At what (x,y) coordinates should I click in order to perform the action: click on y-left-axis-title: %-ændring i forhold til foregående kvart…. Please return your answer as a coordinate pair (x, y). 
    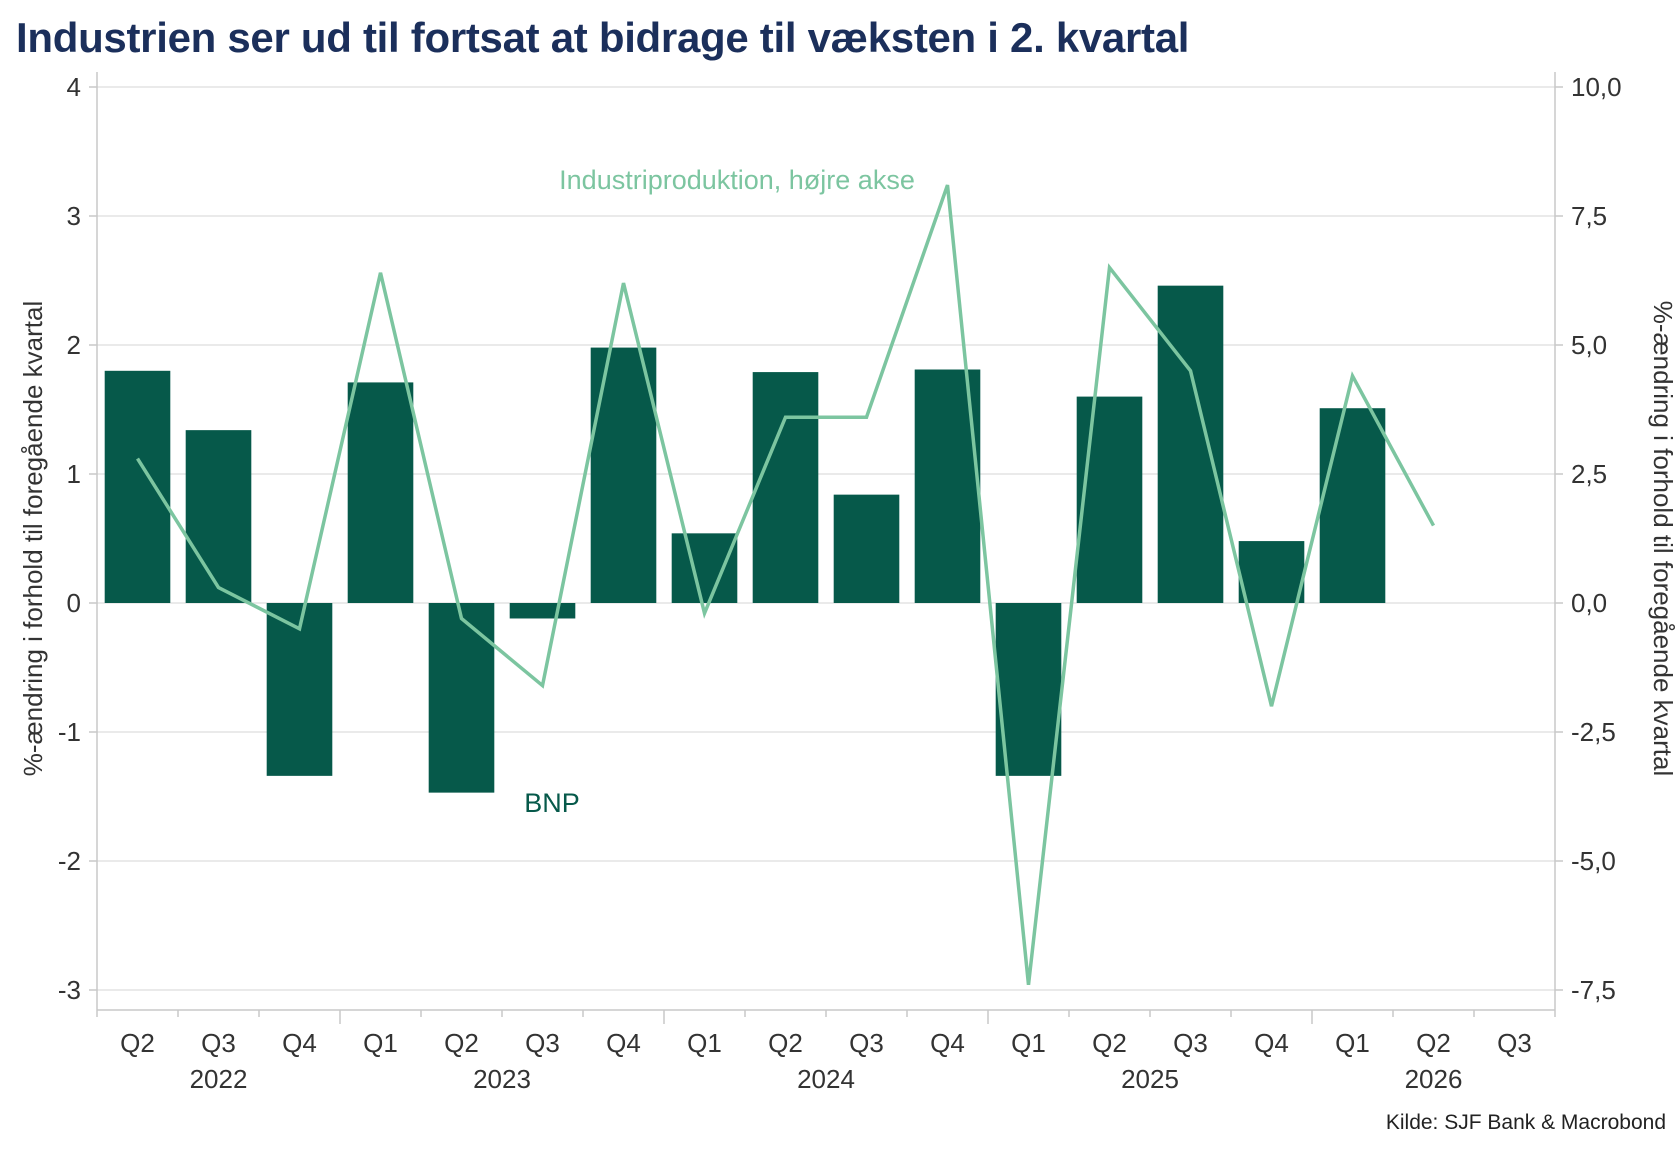
    Looking at the image, I should click on (33, 538).